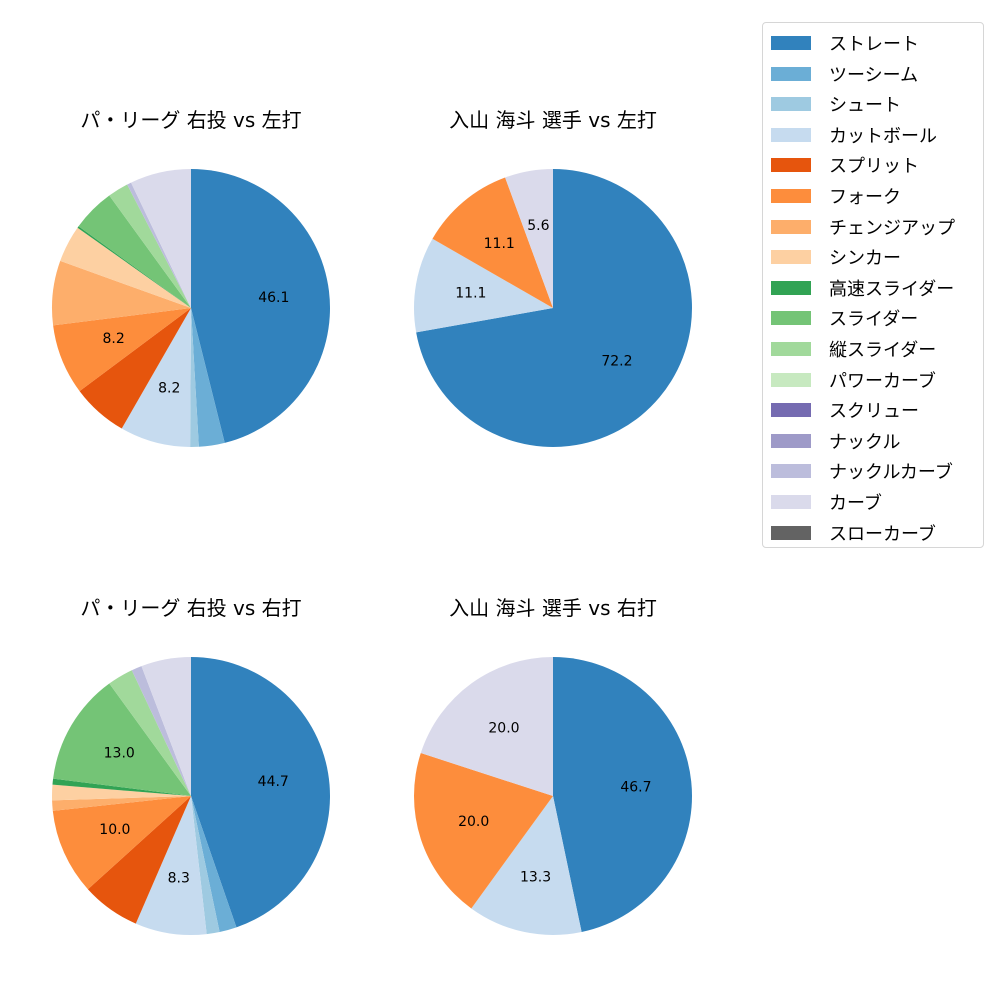 The image size is (1000, 1000). I want to click on legend-item: カットボール, so click(854, 136).